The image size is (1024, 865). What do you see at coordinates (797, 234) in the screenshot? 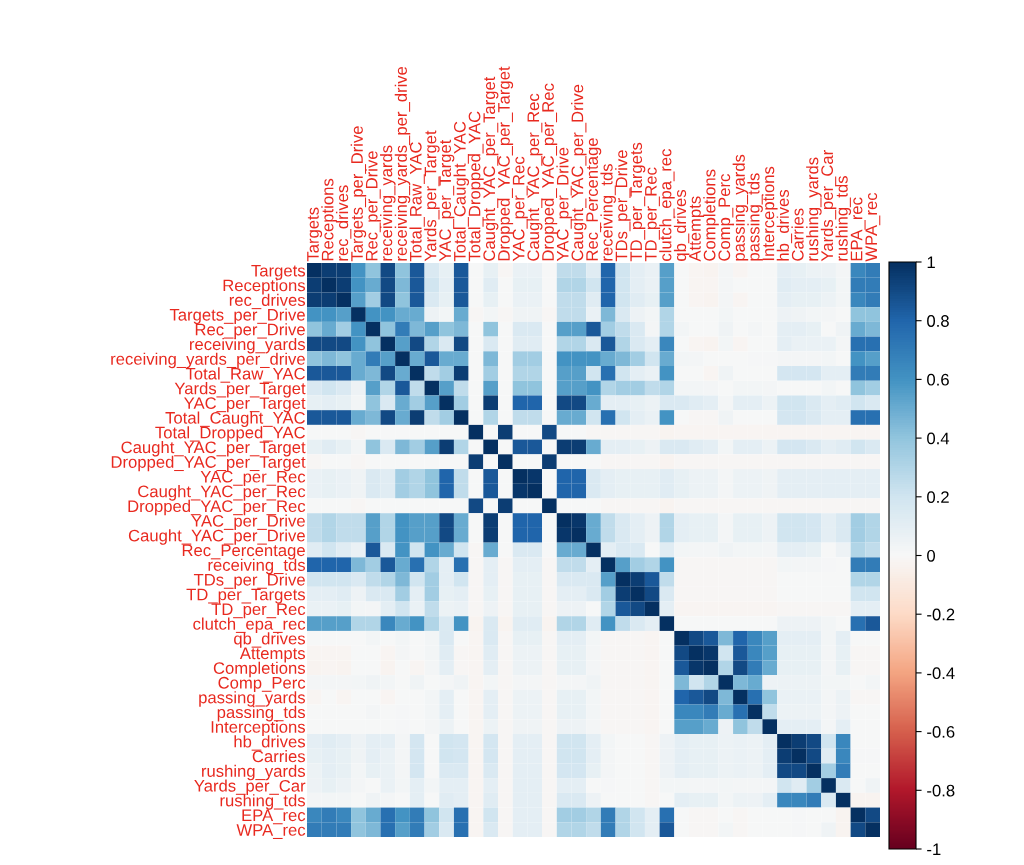
I see `x-tick-label: Carries` at bounding box center [797, 234].